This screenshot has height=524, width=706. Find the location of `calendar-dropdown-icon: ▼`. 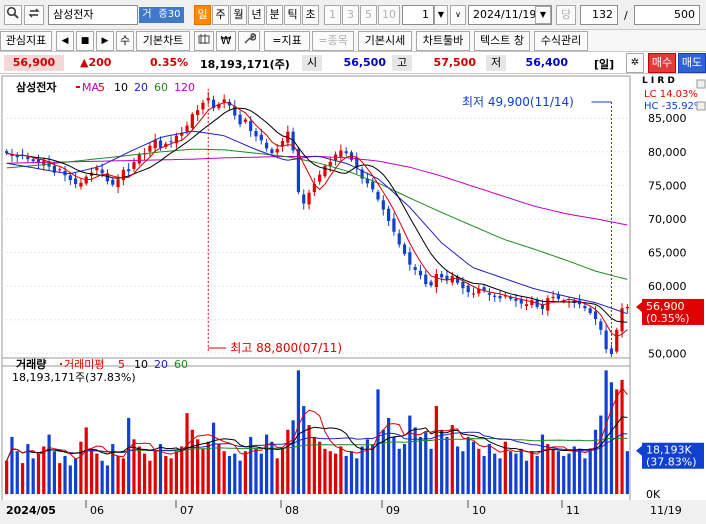

calendar-dropdown-icon: ▼ is located at coordinates (543, 15).